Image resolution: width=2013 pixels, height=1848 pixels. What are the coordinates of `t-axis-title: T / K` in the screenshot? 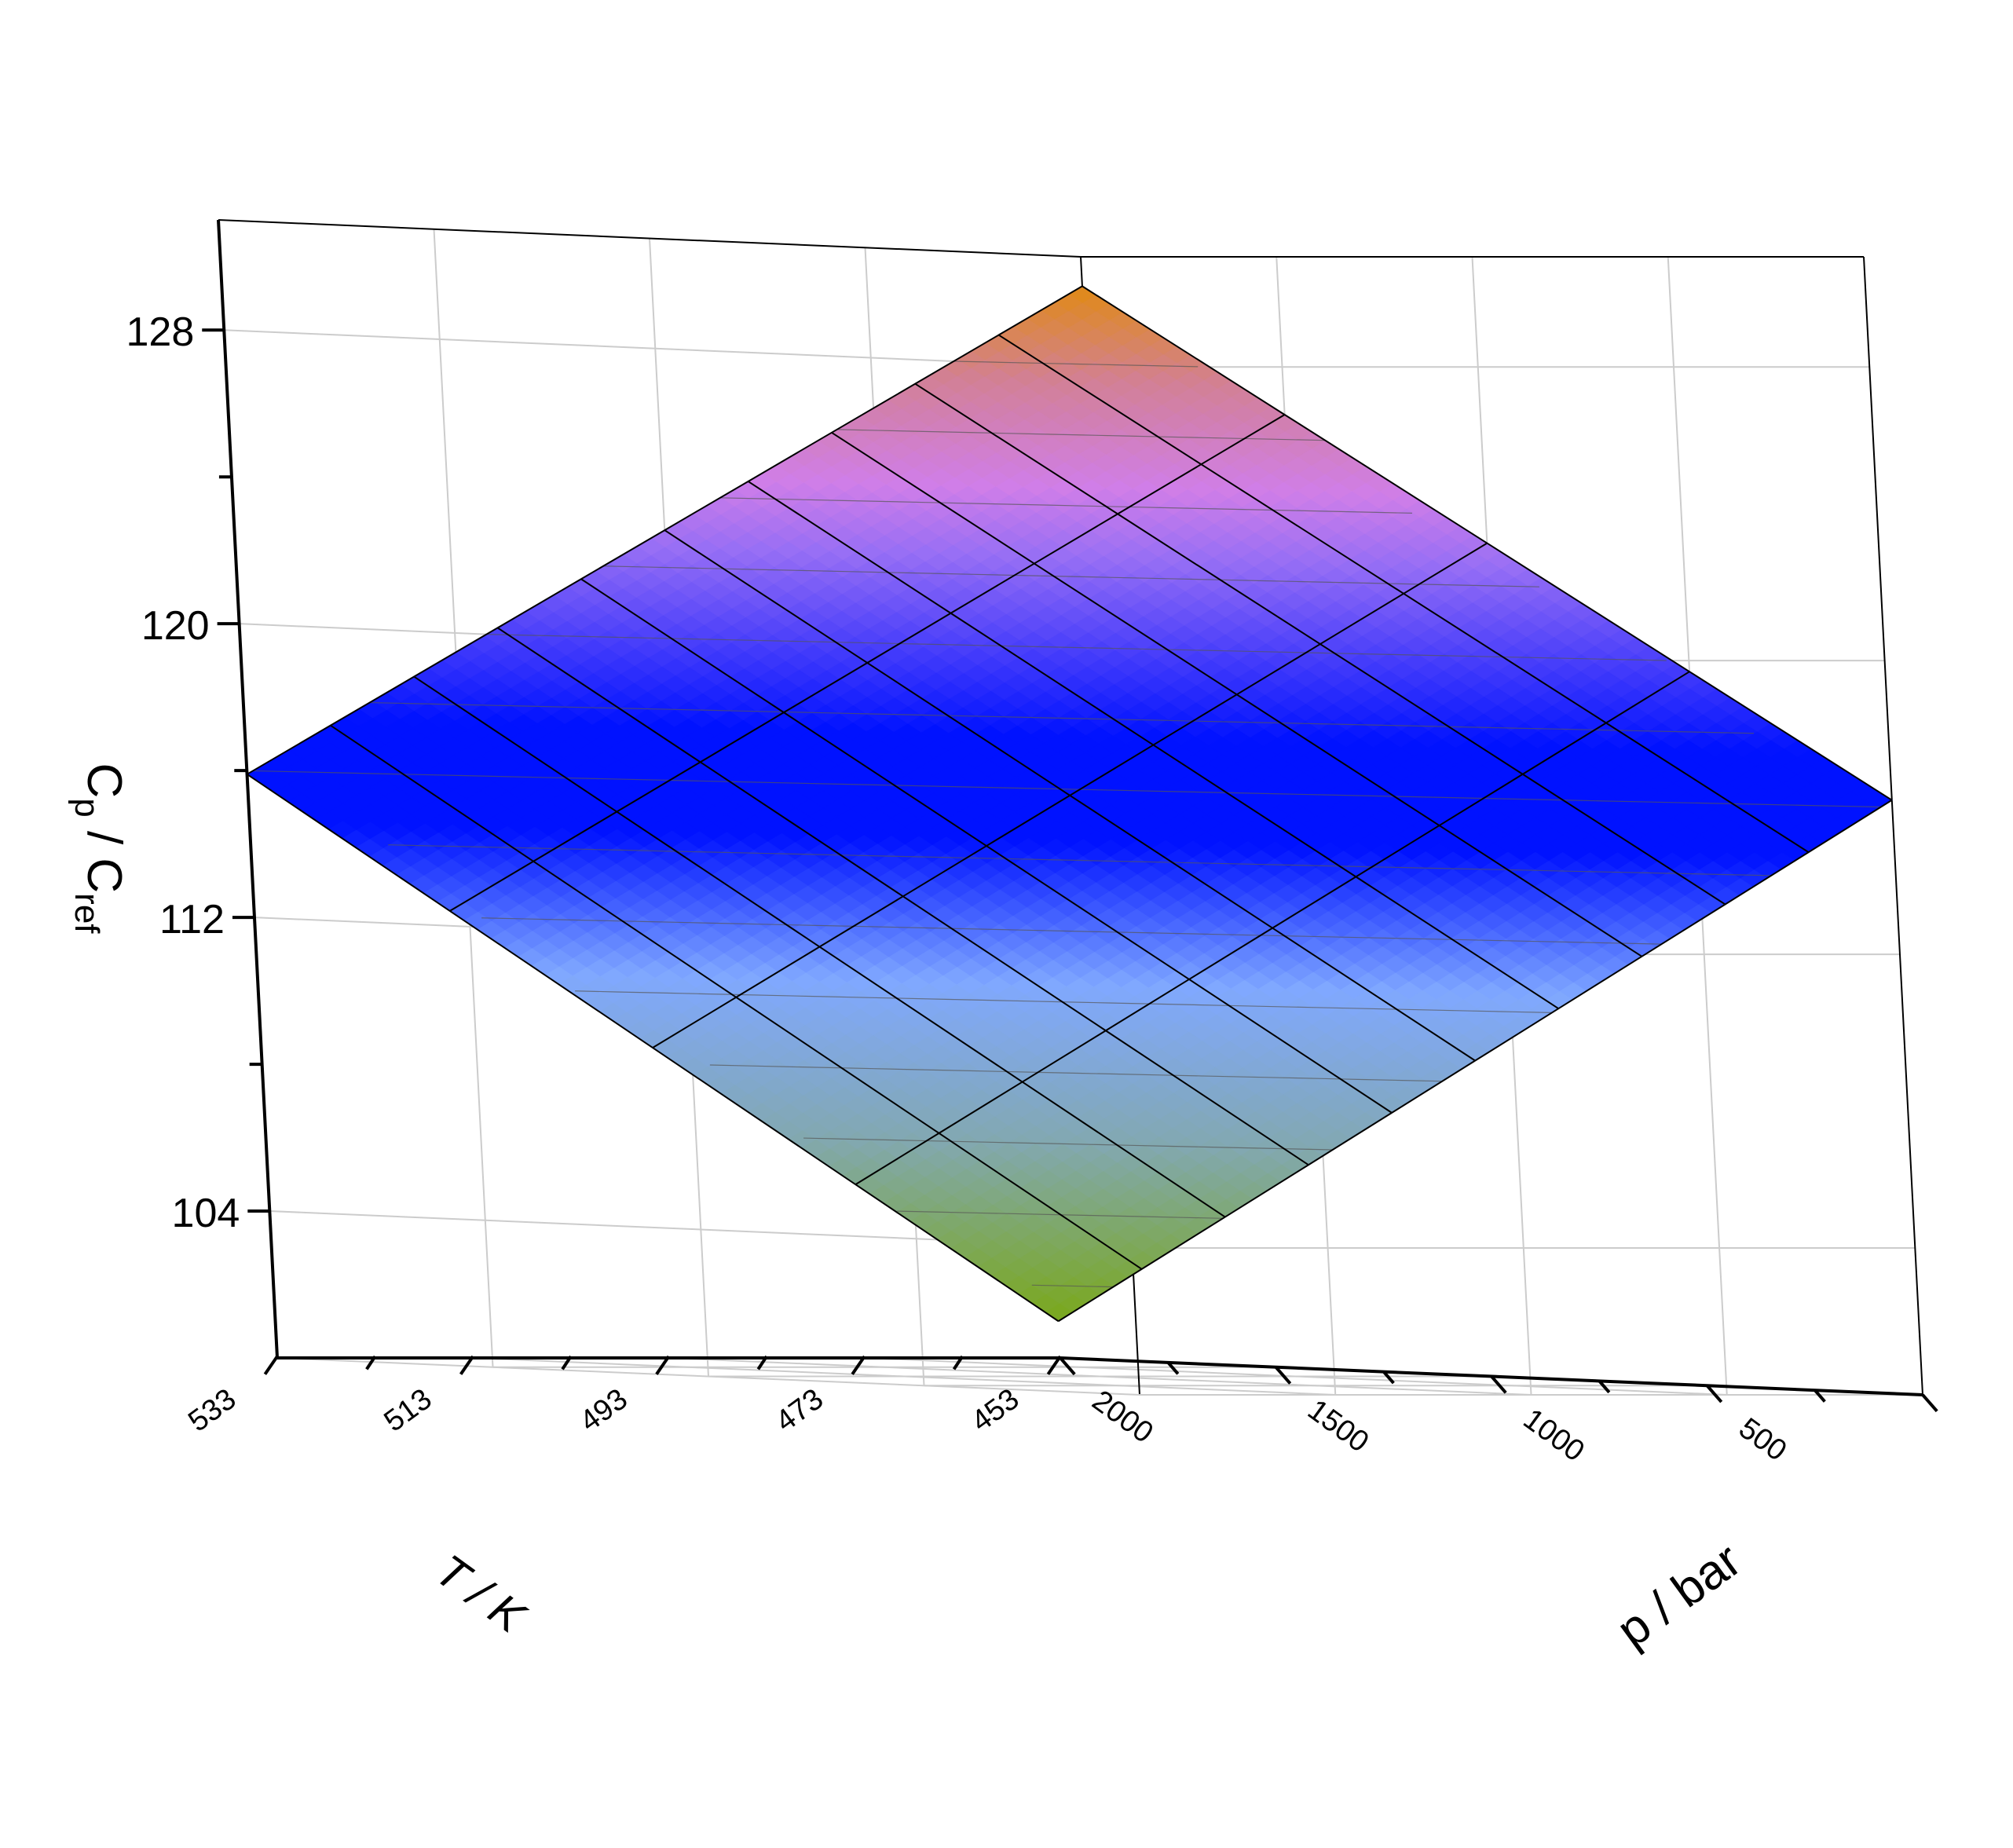 It's located at (481, 1595).